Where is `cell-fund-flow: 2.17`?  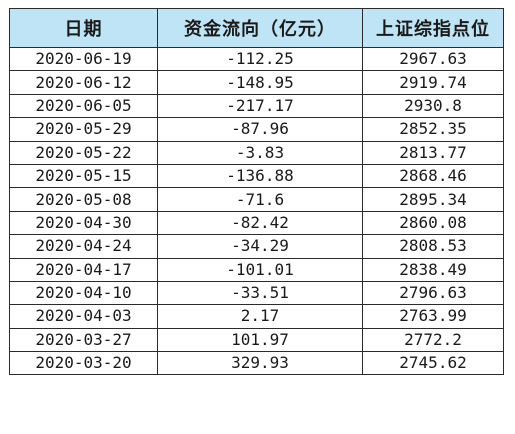
cell-fund-flow: 2.17 is located at coordinates (260, 316).